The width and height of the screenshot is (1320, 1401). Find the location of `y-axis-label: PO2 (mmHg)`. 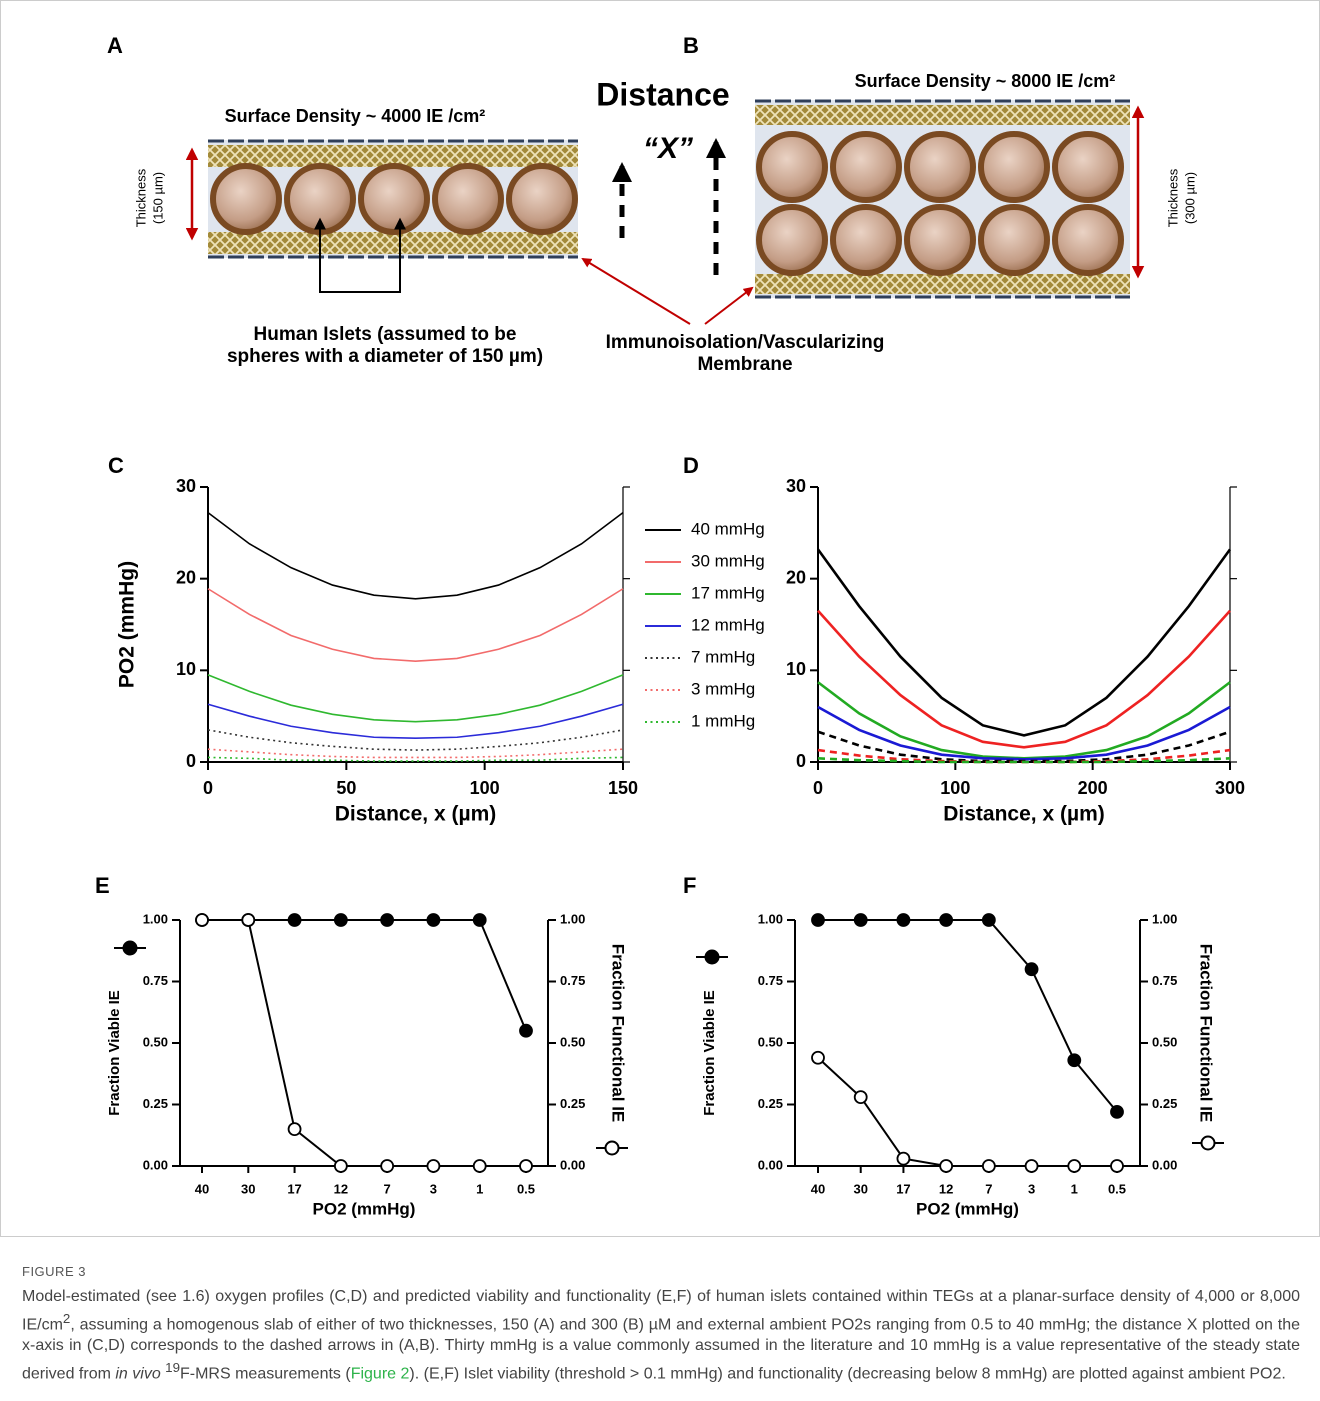

y-axis-label: PO2 (mmHg) is located at coordinates (127, 624).